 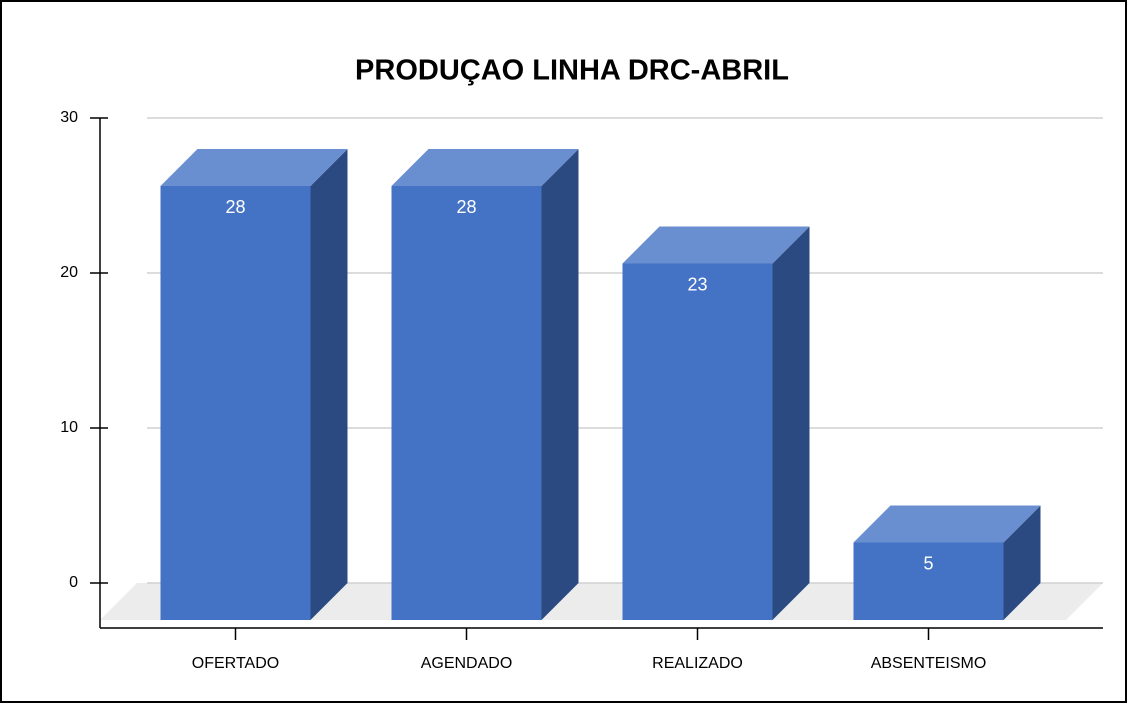 I want to click on x-tick-label: REALIZADO, so click(x=697, y=663).